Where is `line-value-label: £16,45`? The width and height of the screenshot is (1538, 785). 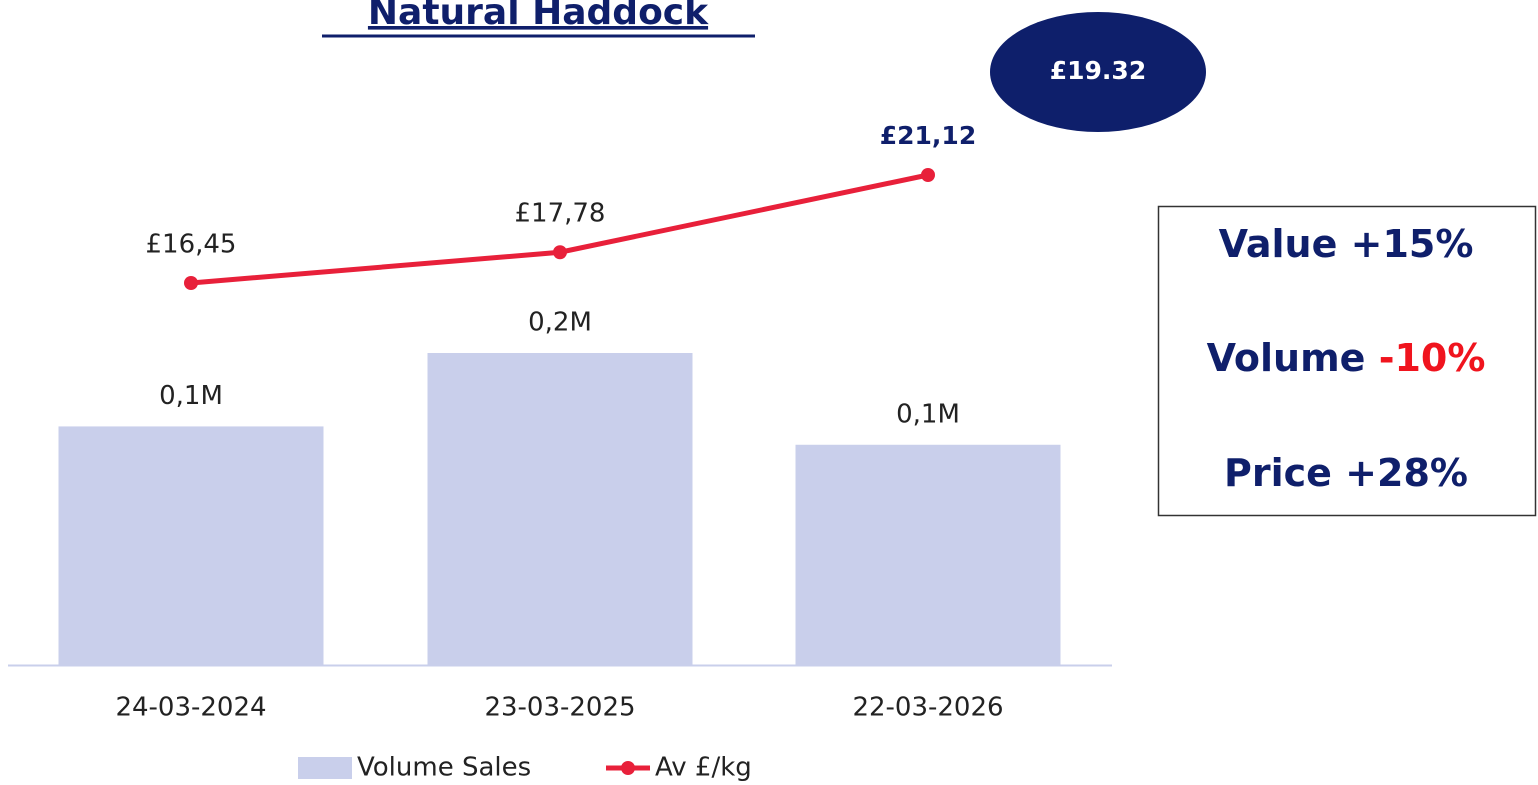 line-value-label: £16,45 is located at coordinates (191, 245).